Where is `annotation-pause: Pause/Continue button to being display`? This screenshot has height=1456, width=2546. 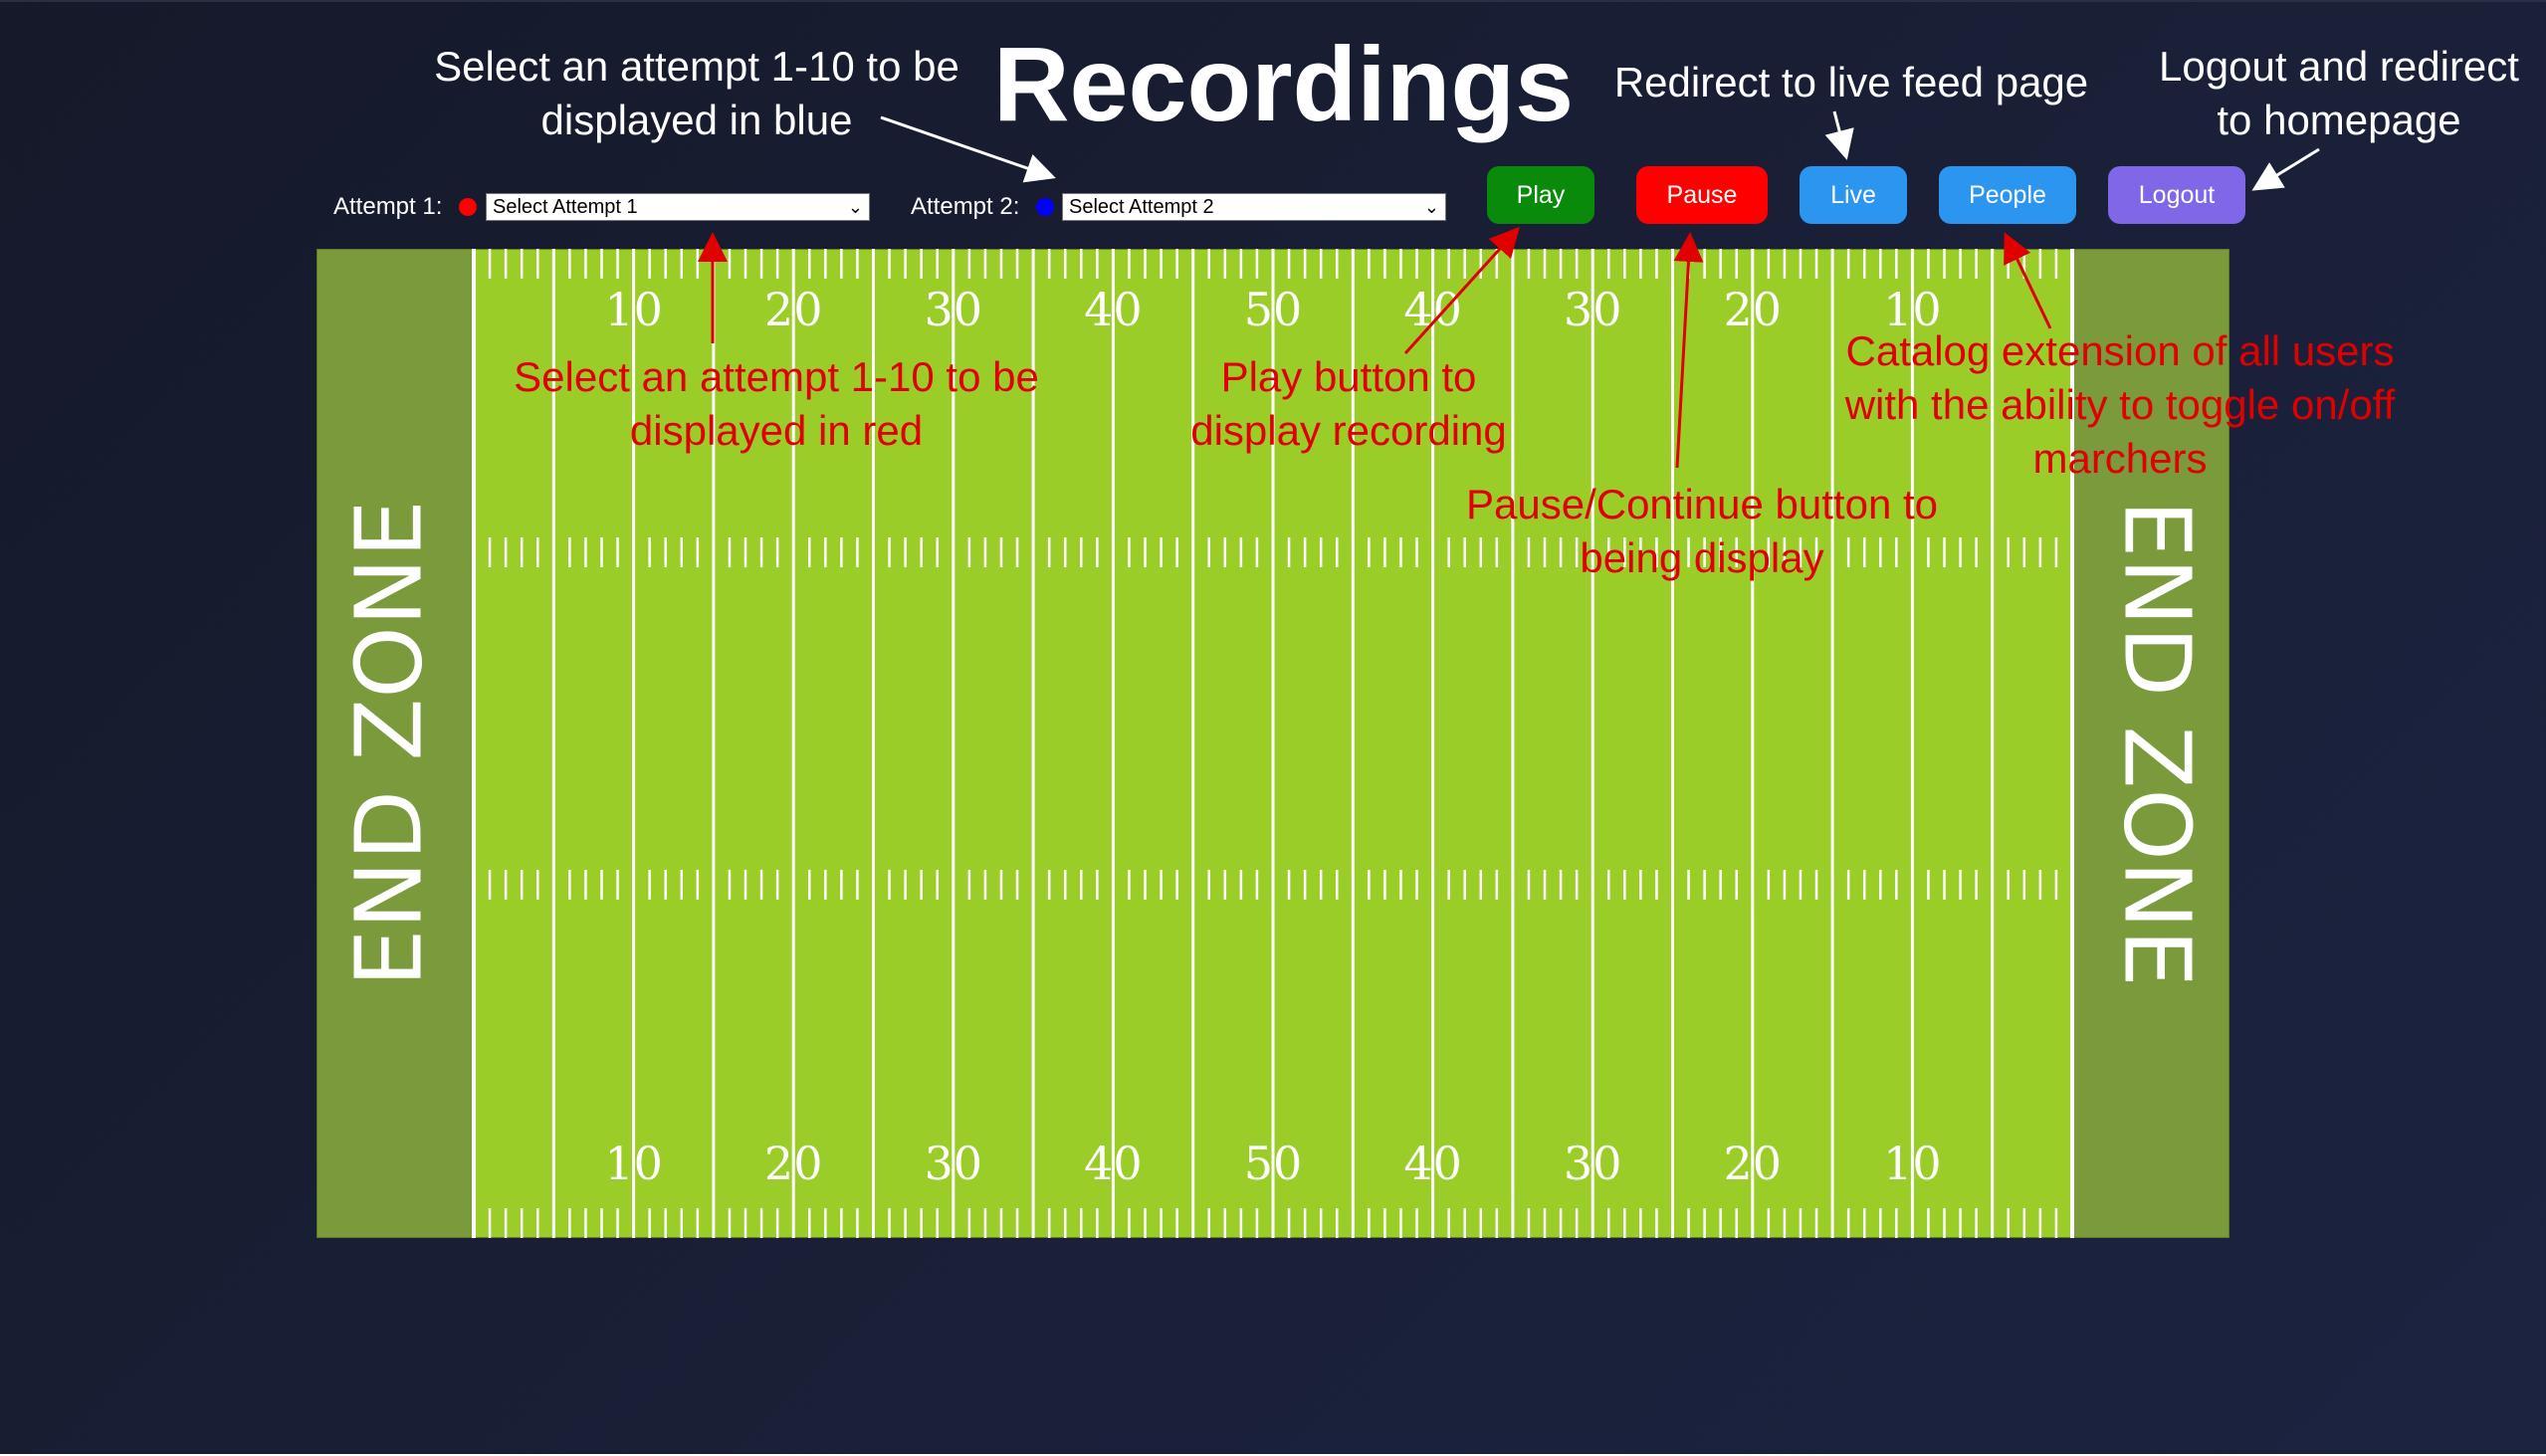
annotation-pause: Pause/Continue button to being display is located at coordinates (1702, 531).